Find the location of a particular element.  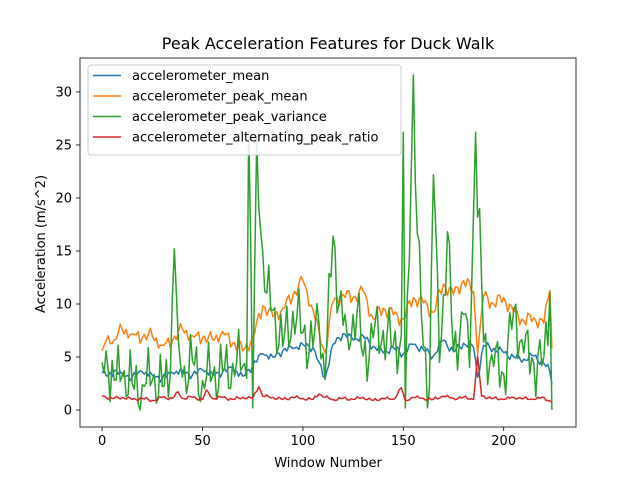

x-axis-label: Window Number is located at coordinates (328, 463).